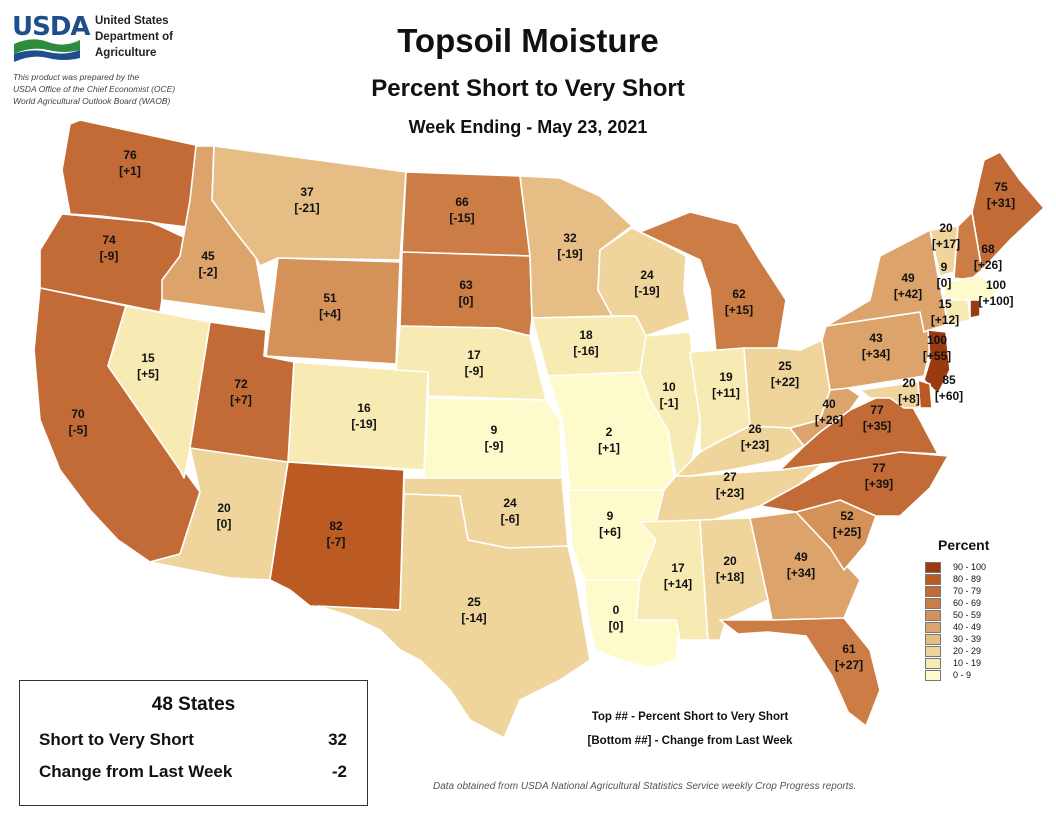 This screenshot has width=1056, height=816. I want to click on state-value-NJ: 100, so click(937, 340).